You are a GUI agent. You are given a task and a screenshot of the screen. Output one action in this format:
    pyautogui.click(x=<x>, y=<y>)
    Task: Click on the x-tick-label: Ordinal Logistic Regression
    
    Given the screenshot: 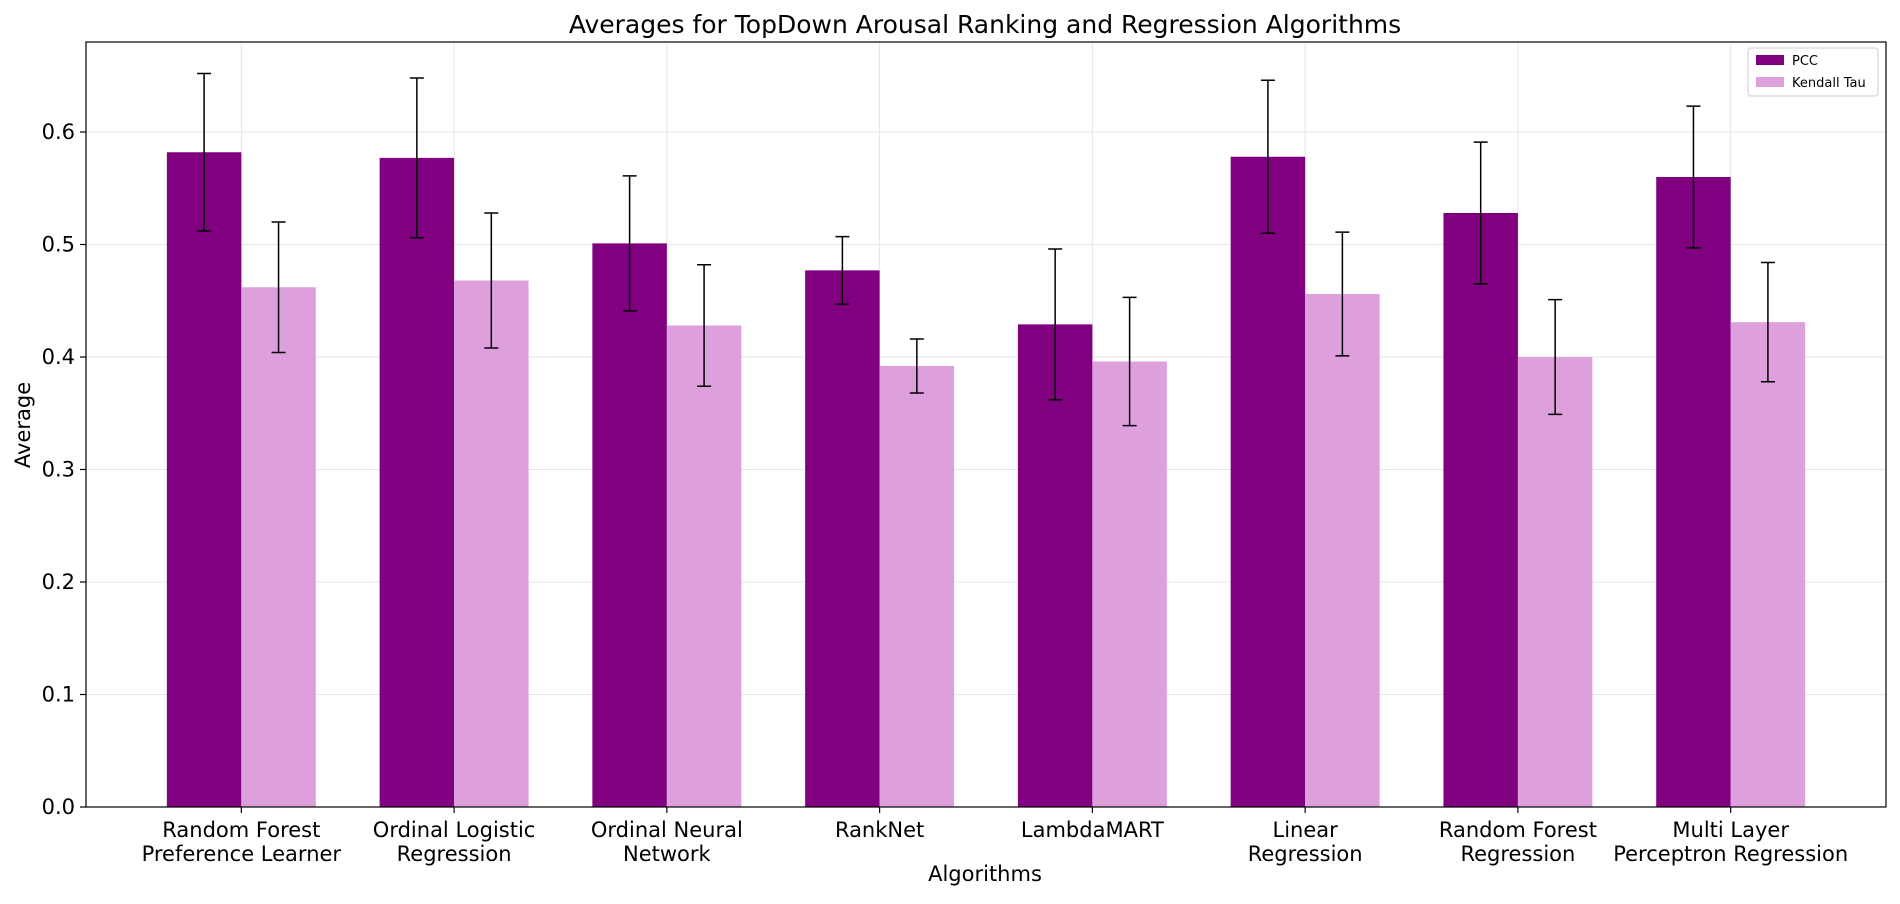 What is the action you would take?
    pyautogui.click(x=454, y=842)
    